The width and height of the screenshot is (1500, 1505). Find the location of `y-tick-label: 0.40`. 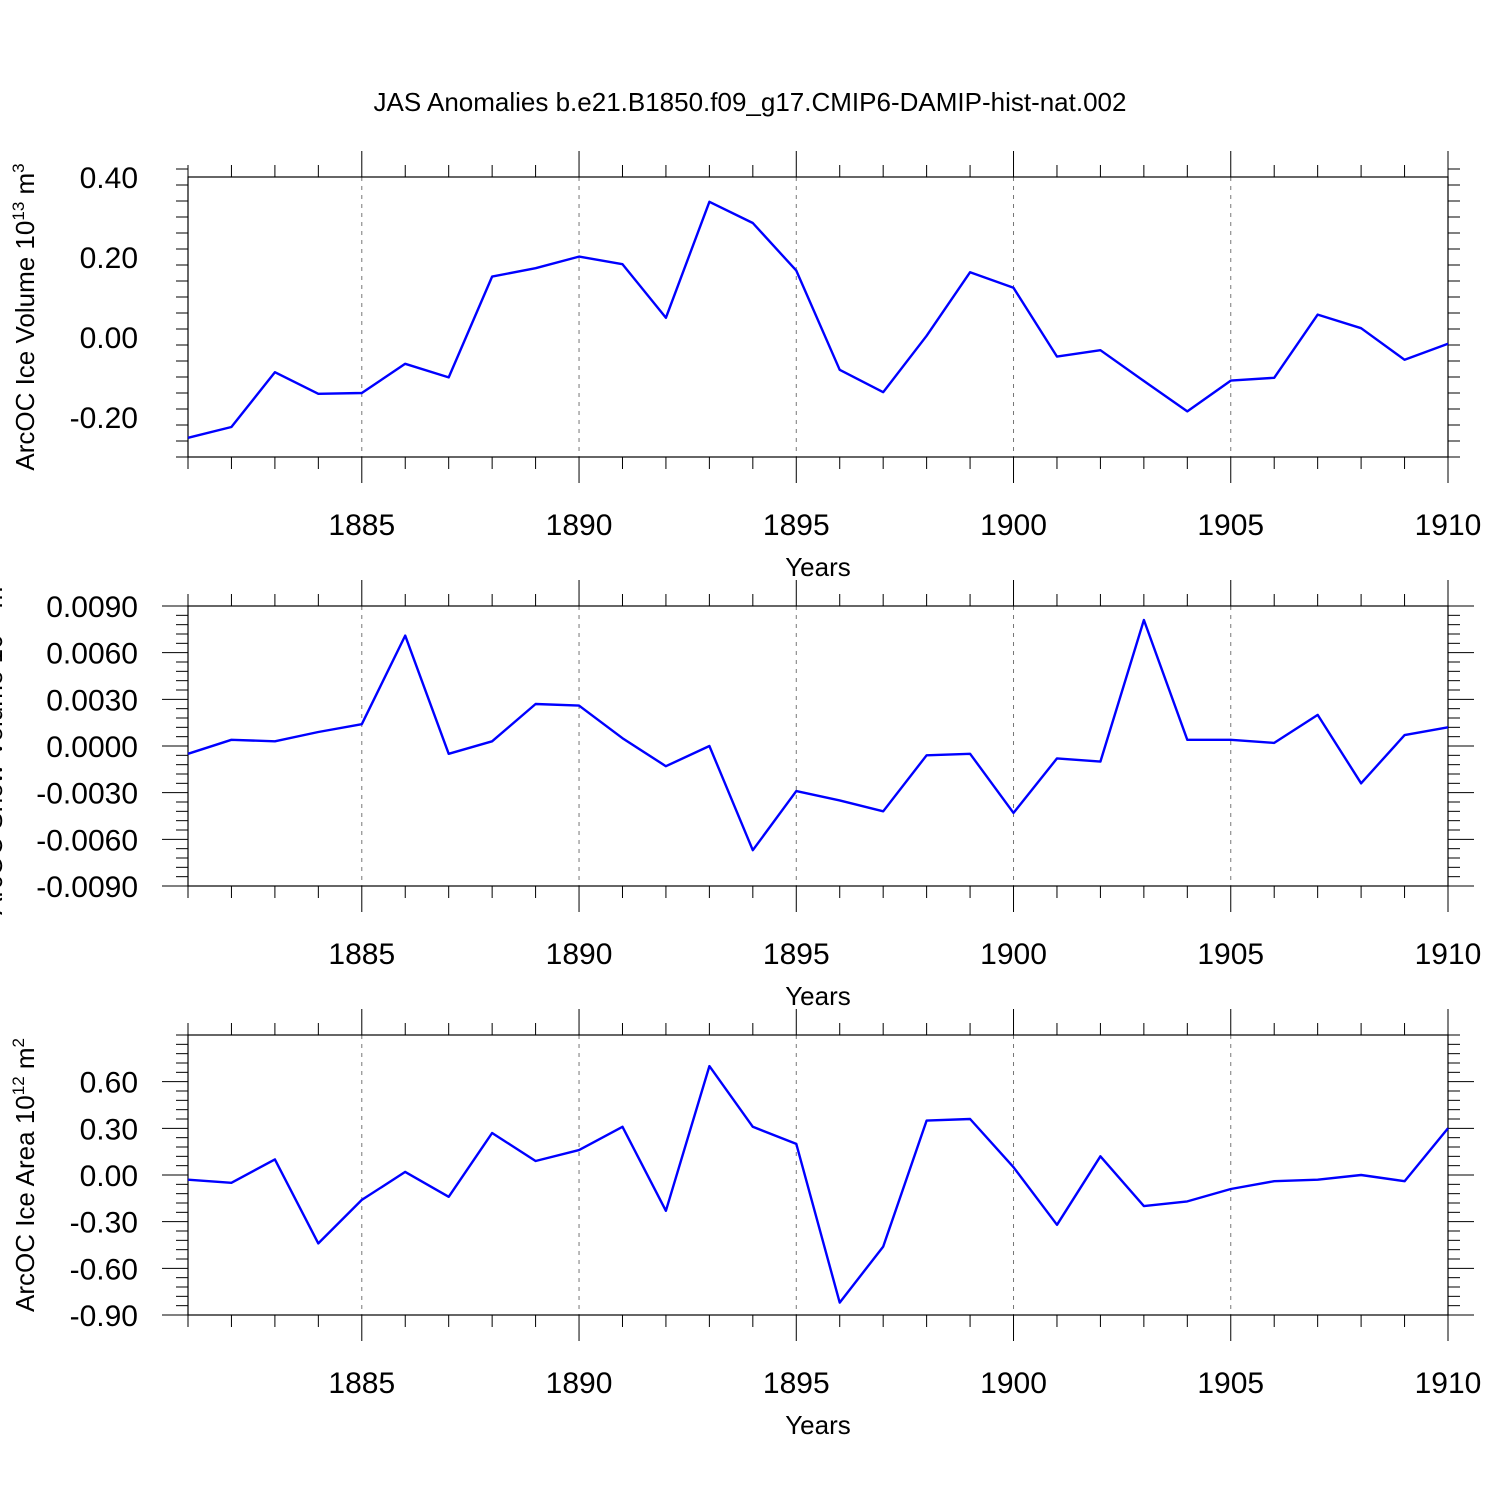

y-tick-label: 0.40 is located at coordinates (109, 178).